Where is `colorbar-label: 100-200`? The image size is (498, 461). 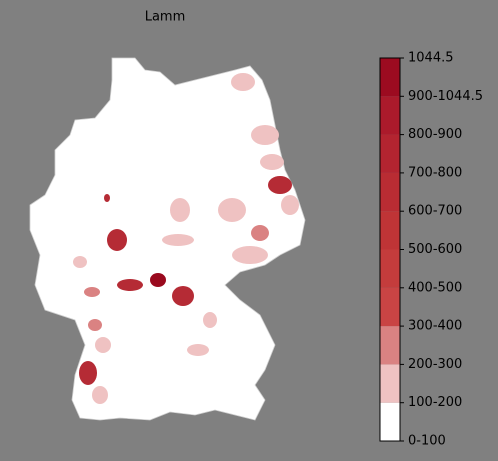 colorbar-label: 100-200 is located at coordinates (435, 402).